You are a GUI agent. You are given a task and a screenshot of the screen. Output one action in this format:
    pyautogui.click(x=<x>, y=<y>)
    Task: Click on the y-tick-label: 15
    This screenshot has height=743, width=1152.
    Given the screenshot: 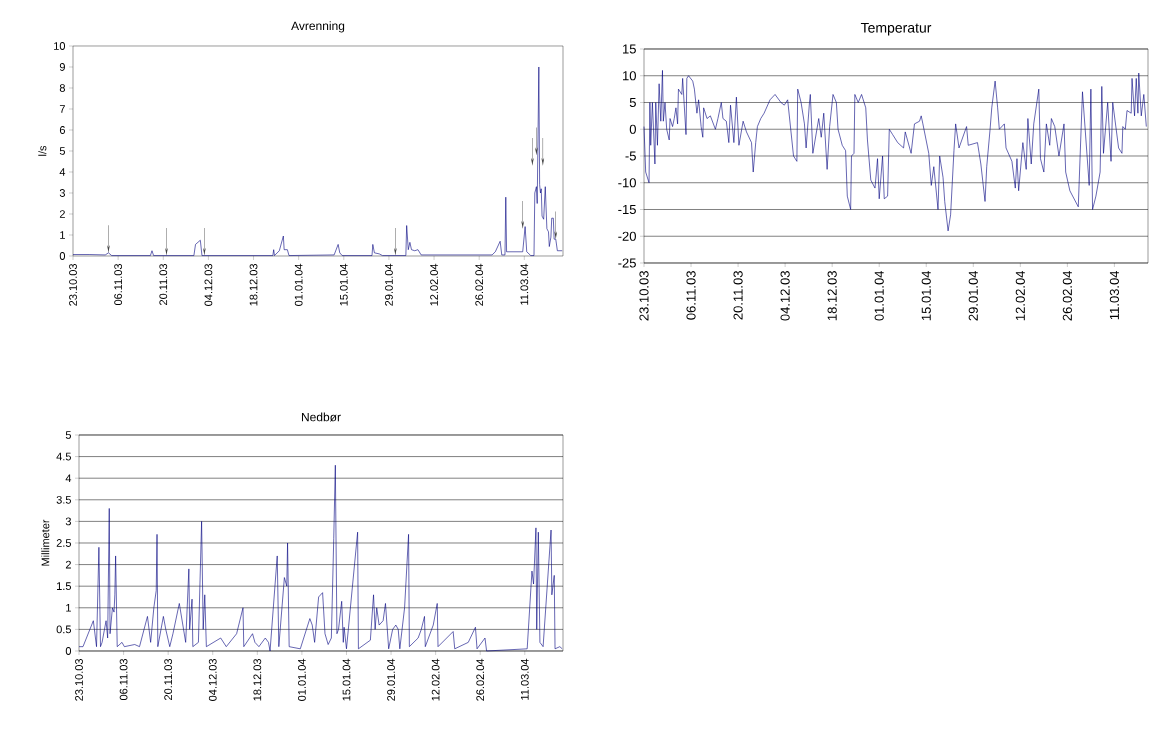 What is the action you would take?
    pyautogui.click(x=629, y=49)
    